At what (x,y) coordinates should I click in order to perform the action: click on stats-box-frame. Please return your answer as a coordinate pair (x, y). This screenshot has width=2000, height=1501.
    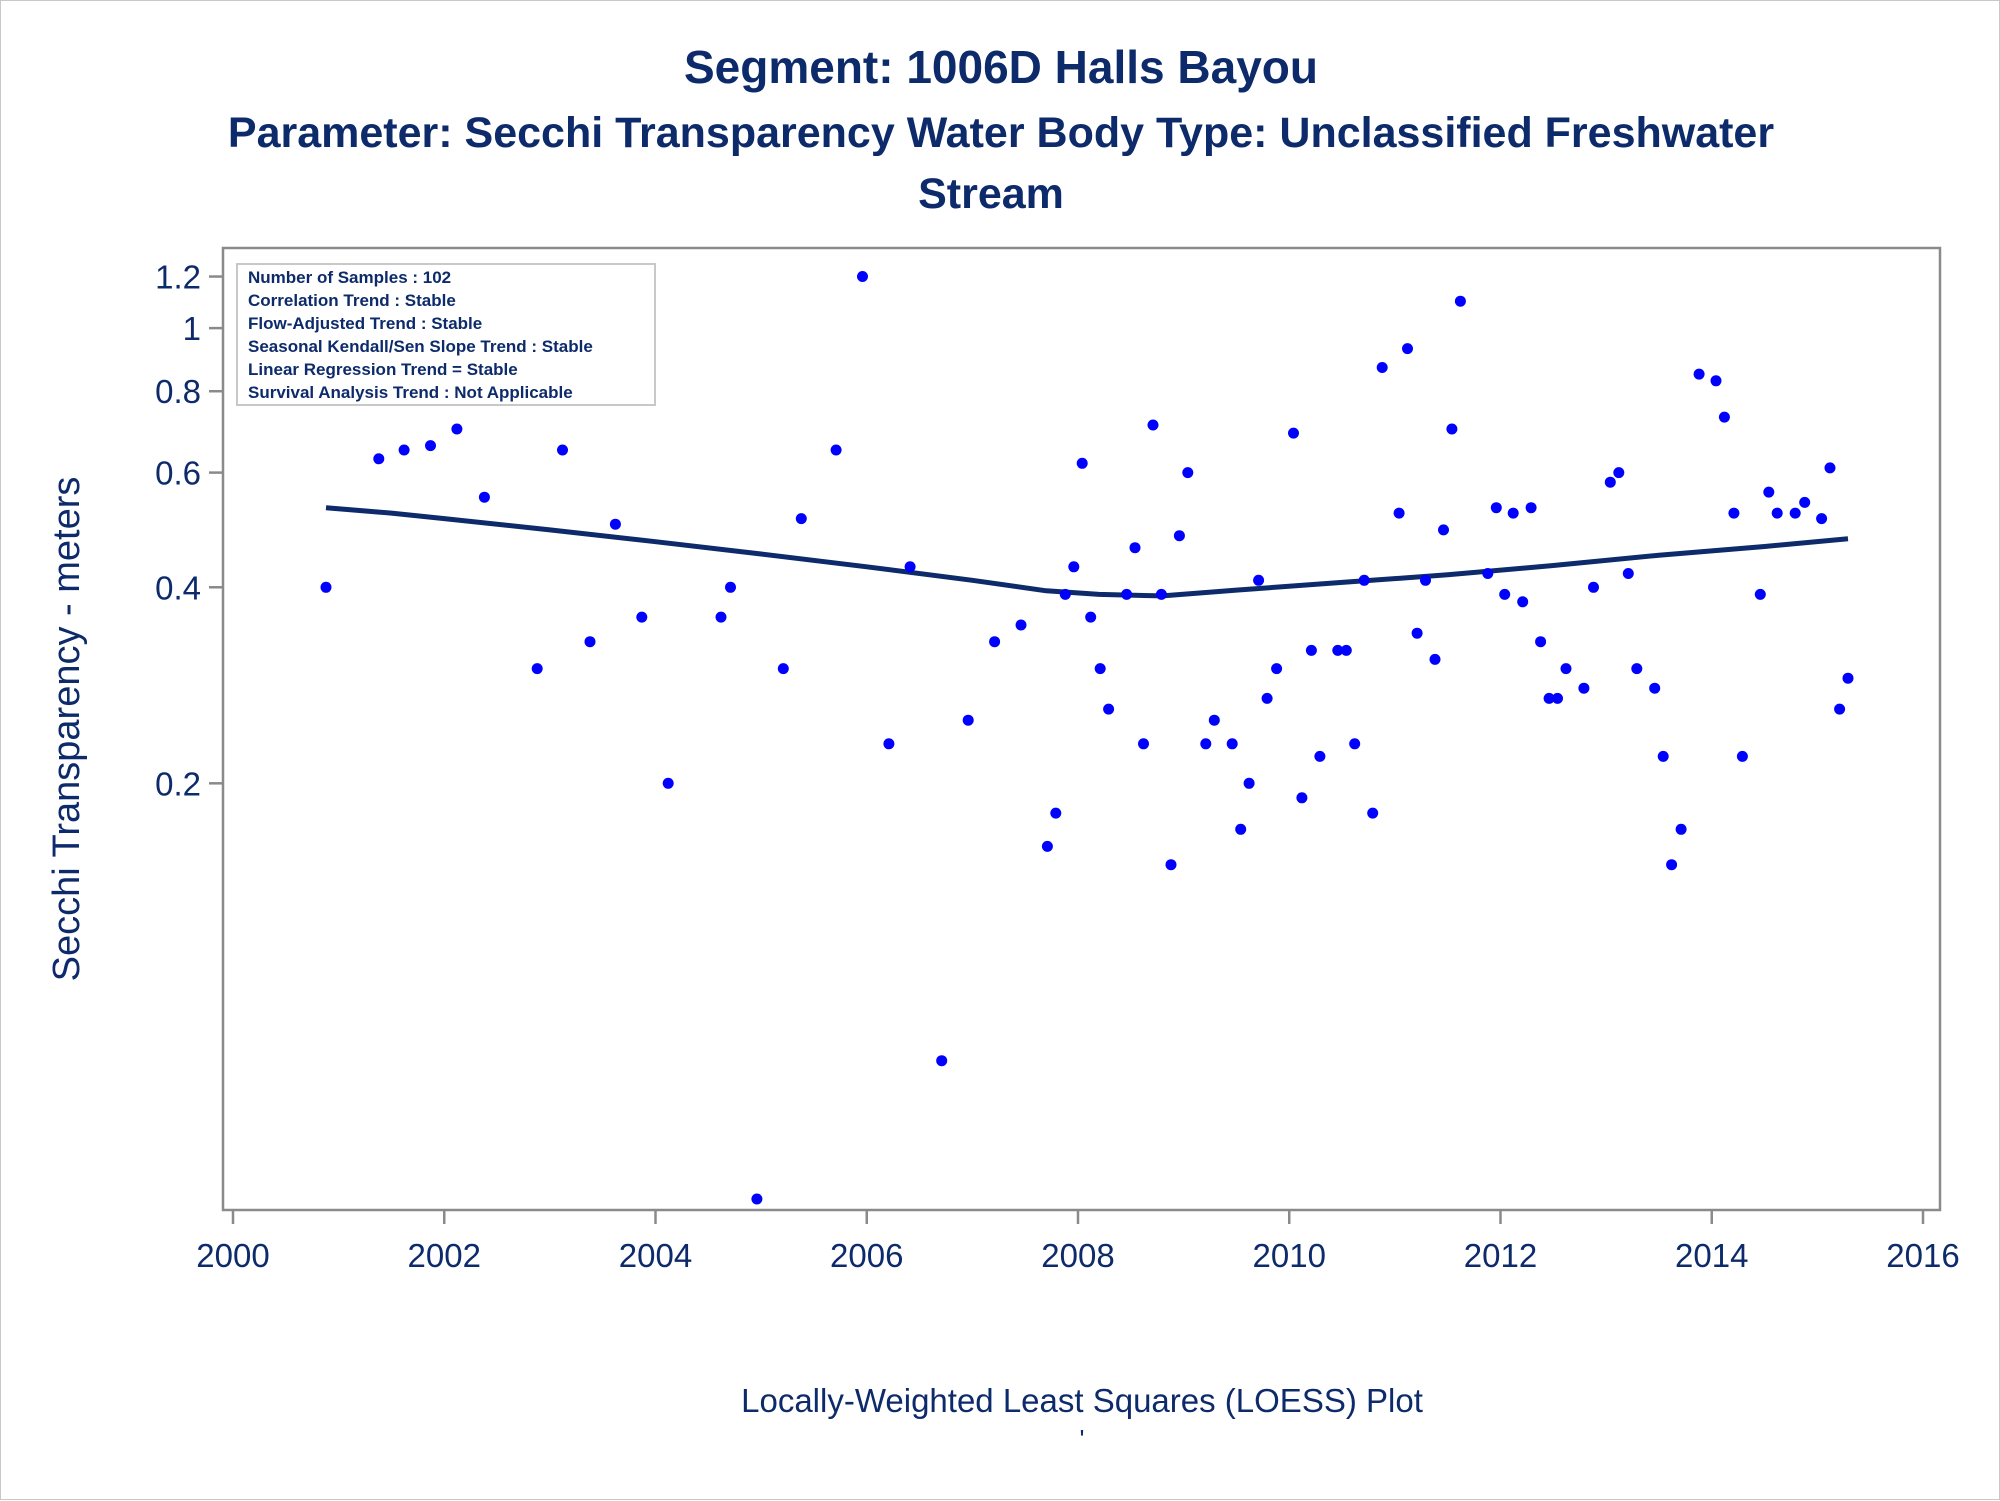
    Looking at the image, I should click on (446, 334).